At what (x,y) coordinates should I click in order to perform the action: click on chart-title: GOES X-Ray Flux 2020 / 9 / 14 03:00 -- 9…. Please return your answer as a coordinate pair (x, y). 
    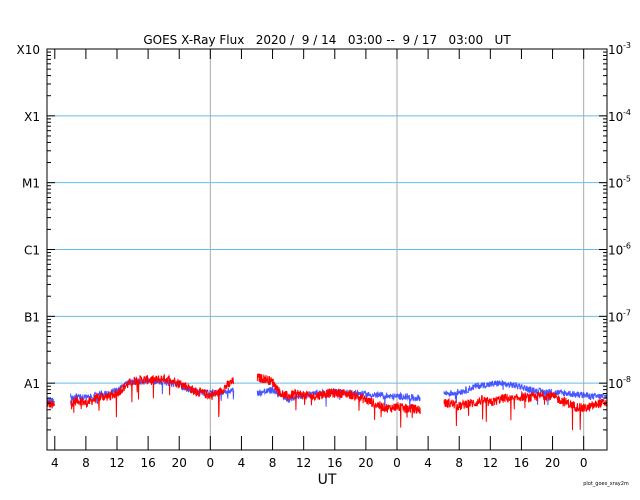
    Looking at the image, I should click on (327, 40).